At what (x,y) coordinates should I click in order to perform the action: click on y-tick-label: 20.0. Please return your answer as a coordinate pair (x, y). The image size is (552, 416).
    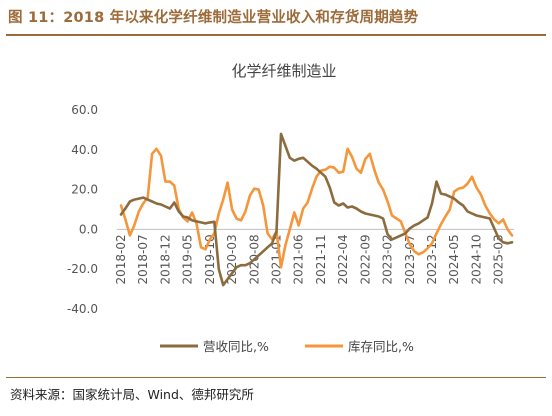
    Looking at the image, I should click on (84, 190).